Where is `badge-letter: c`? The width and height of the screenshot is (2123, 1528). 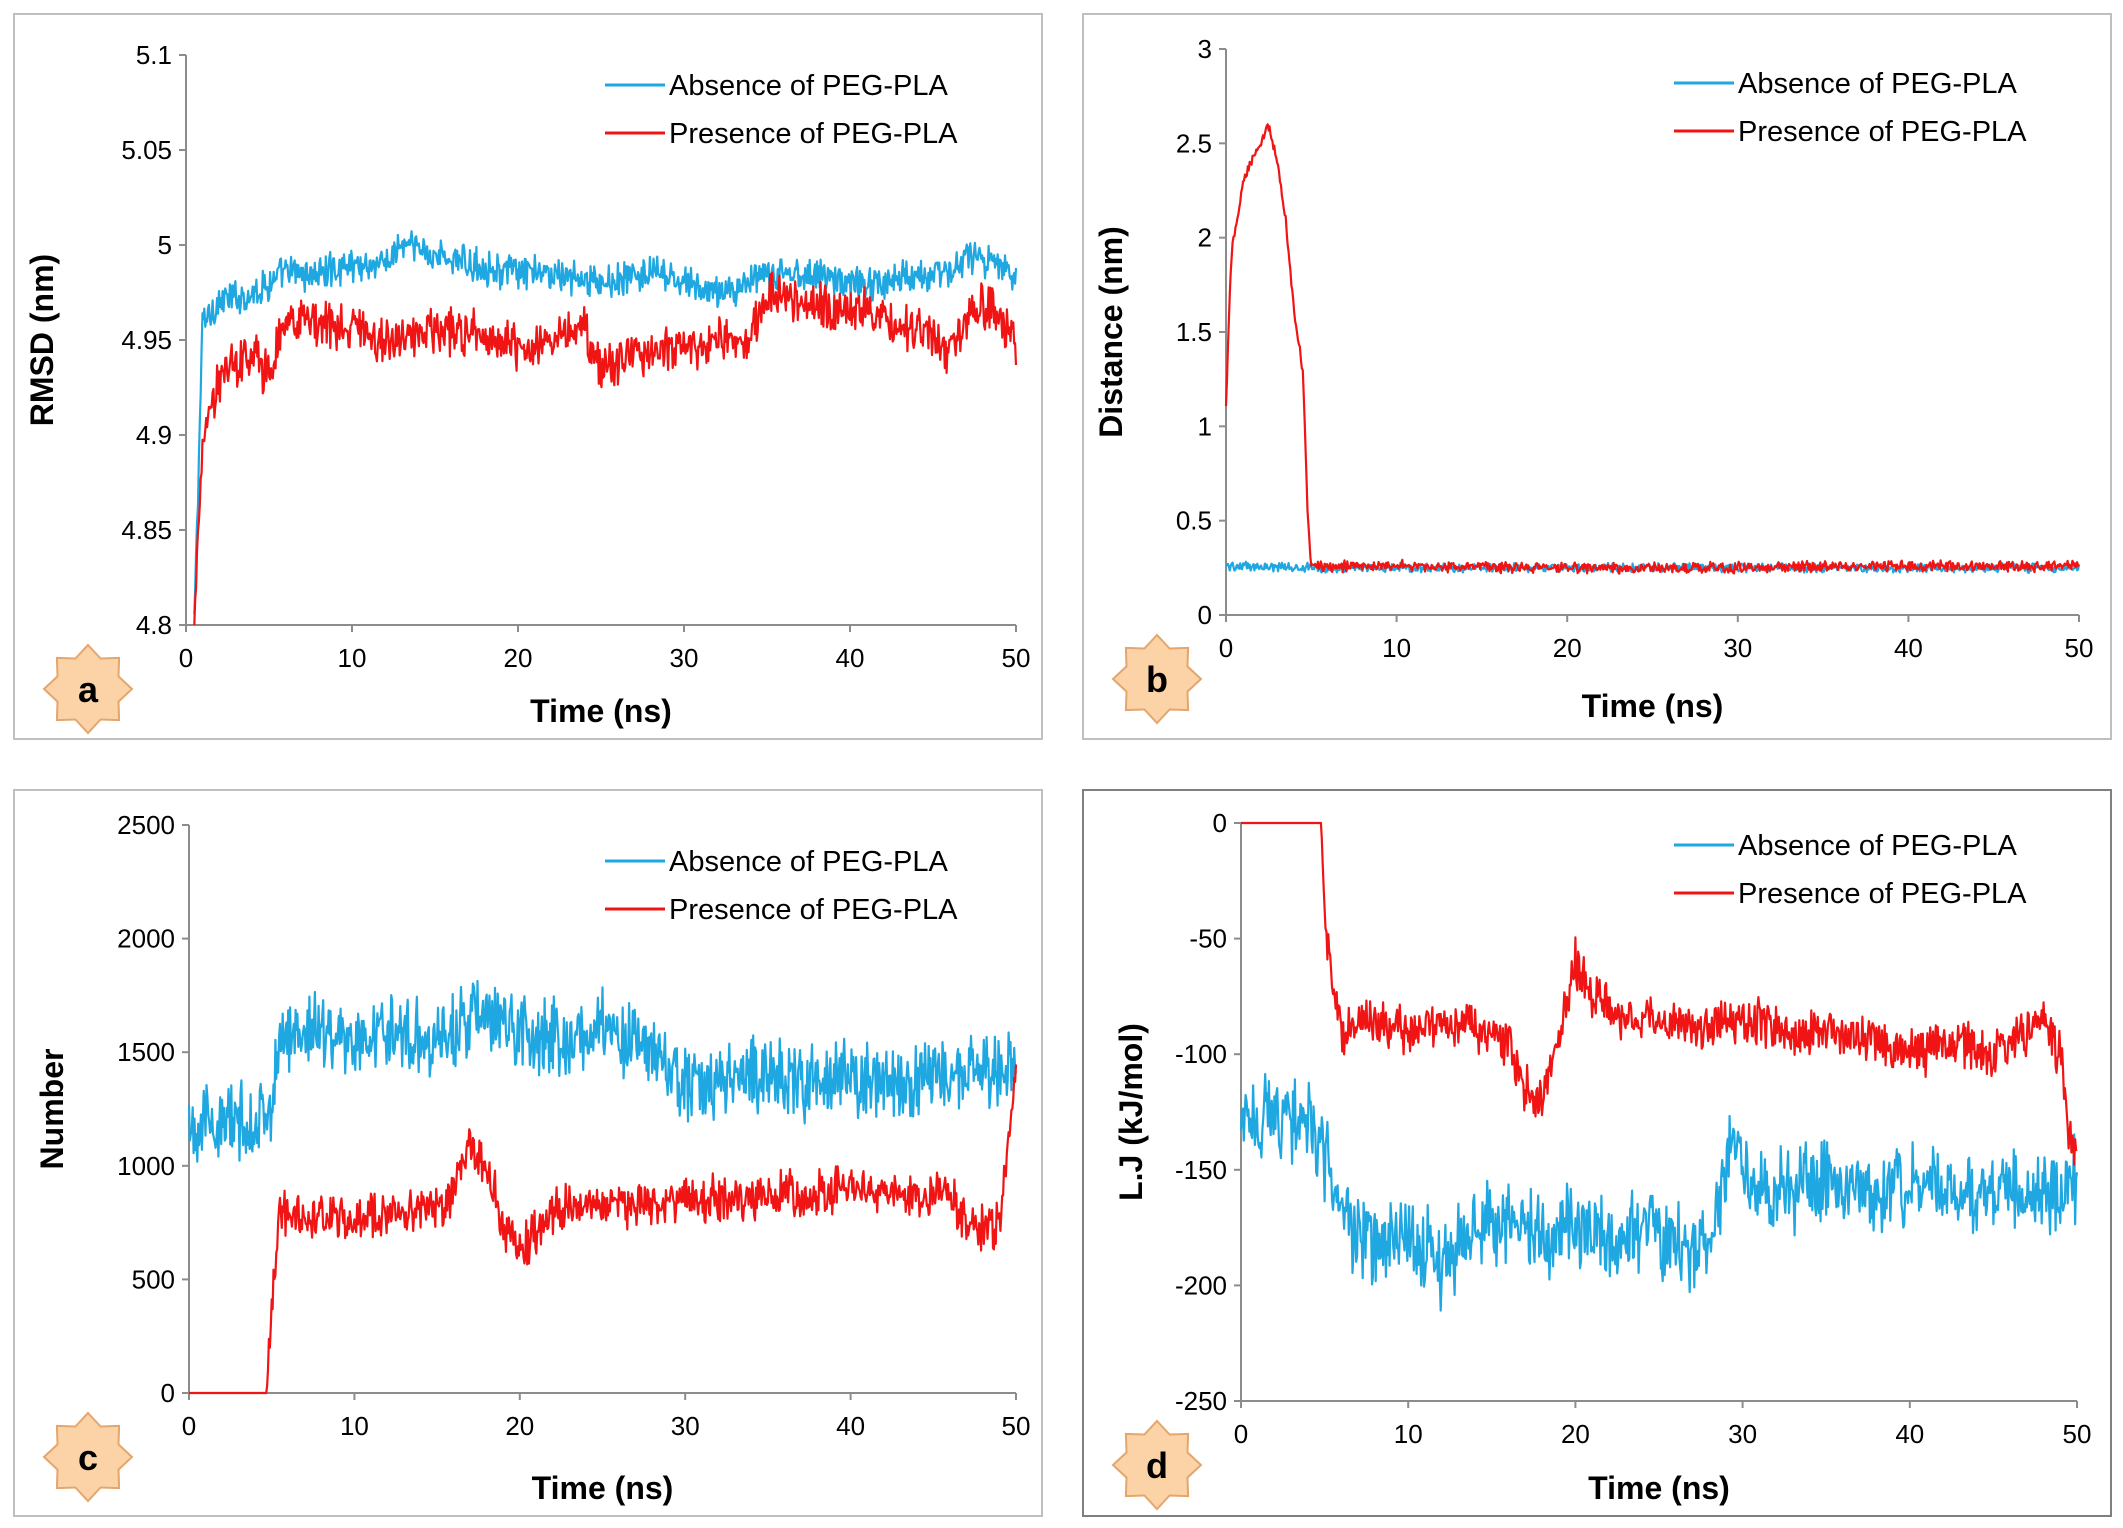
badge-letter: c is located at coordinates (88, 1457).